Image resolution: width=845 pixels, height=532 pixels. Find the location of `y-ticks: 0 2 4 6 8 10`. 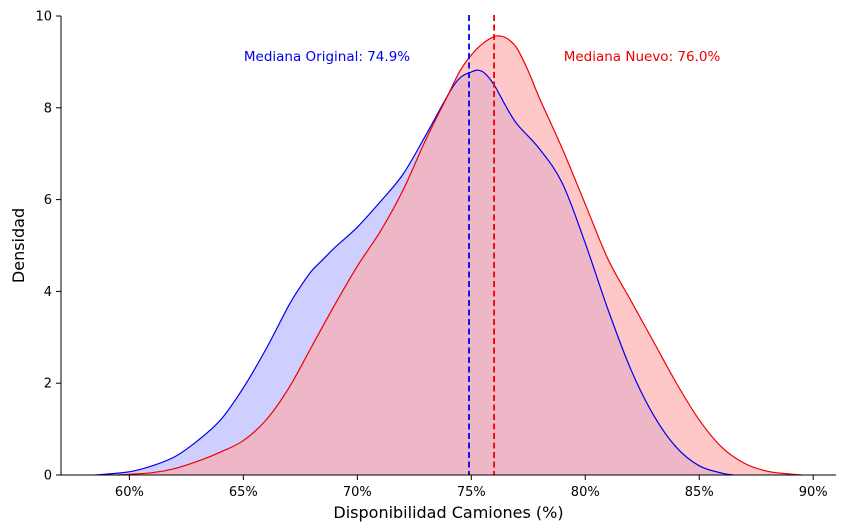

y-ticks: 0 2 4 6 8 10 is located at coordinates (48, 247).